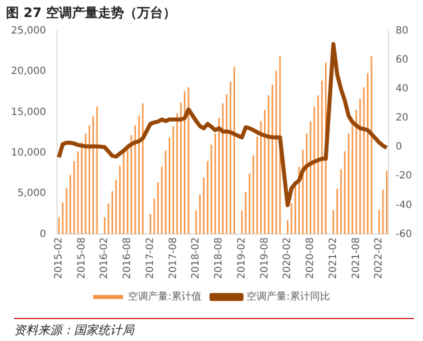 This screenshot has width=423, height=341. Describe the element at coordinates (196, 258) in the screenshot. I see `x-tick-label: 2018-02` at that location.